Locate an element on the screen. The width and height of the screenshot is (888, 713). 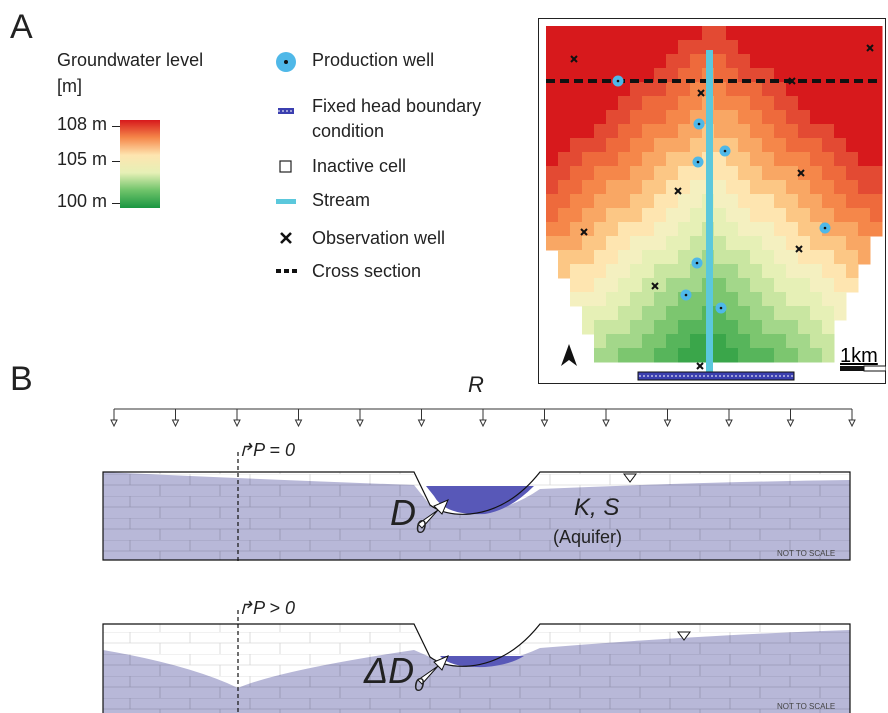
aquifer-params: K, S is located at coordinates (597, 507).